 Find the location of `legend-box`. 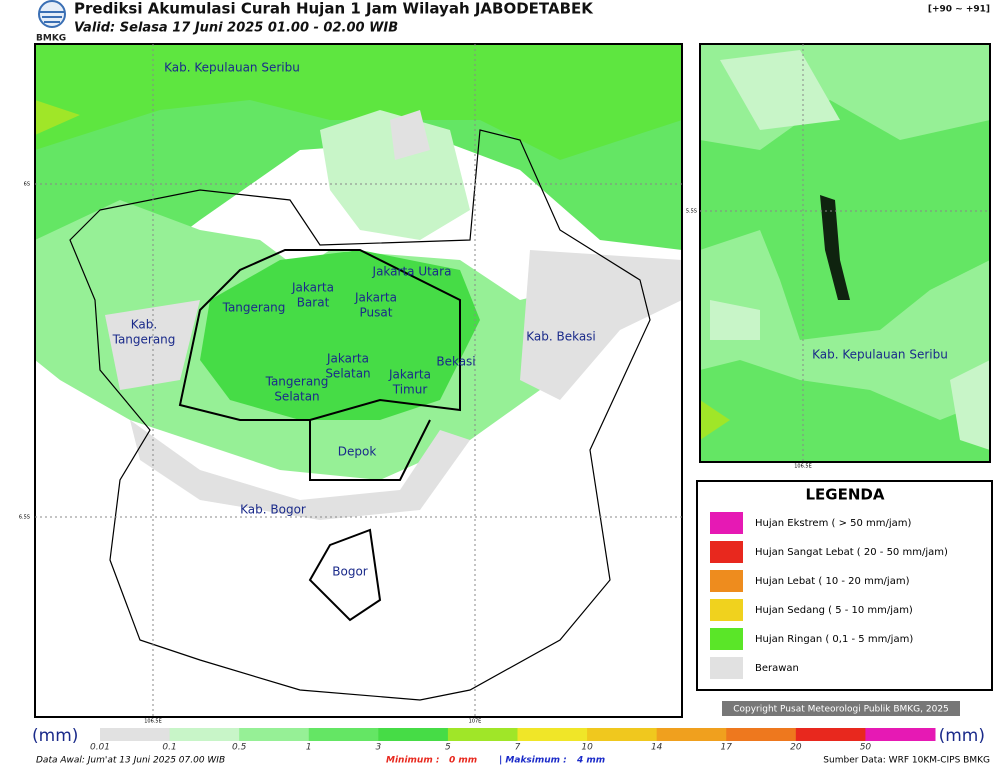

legend-box is located at coordinates (844, 585).